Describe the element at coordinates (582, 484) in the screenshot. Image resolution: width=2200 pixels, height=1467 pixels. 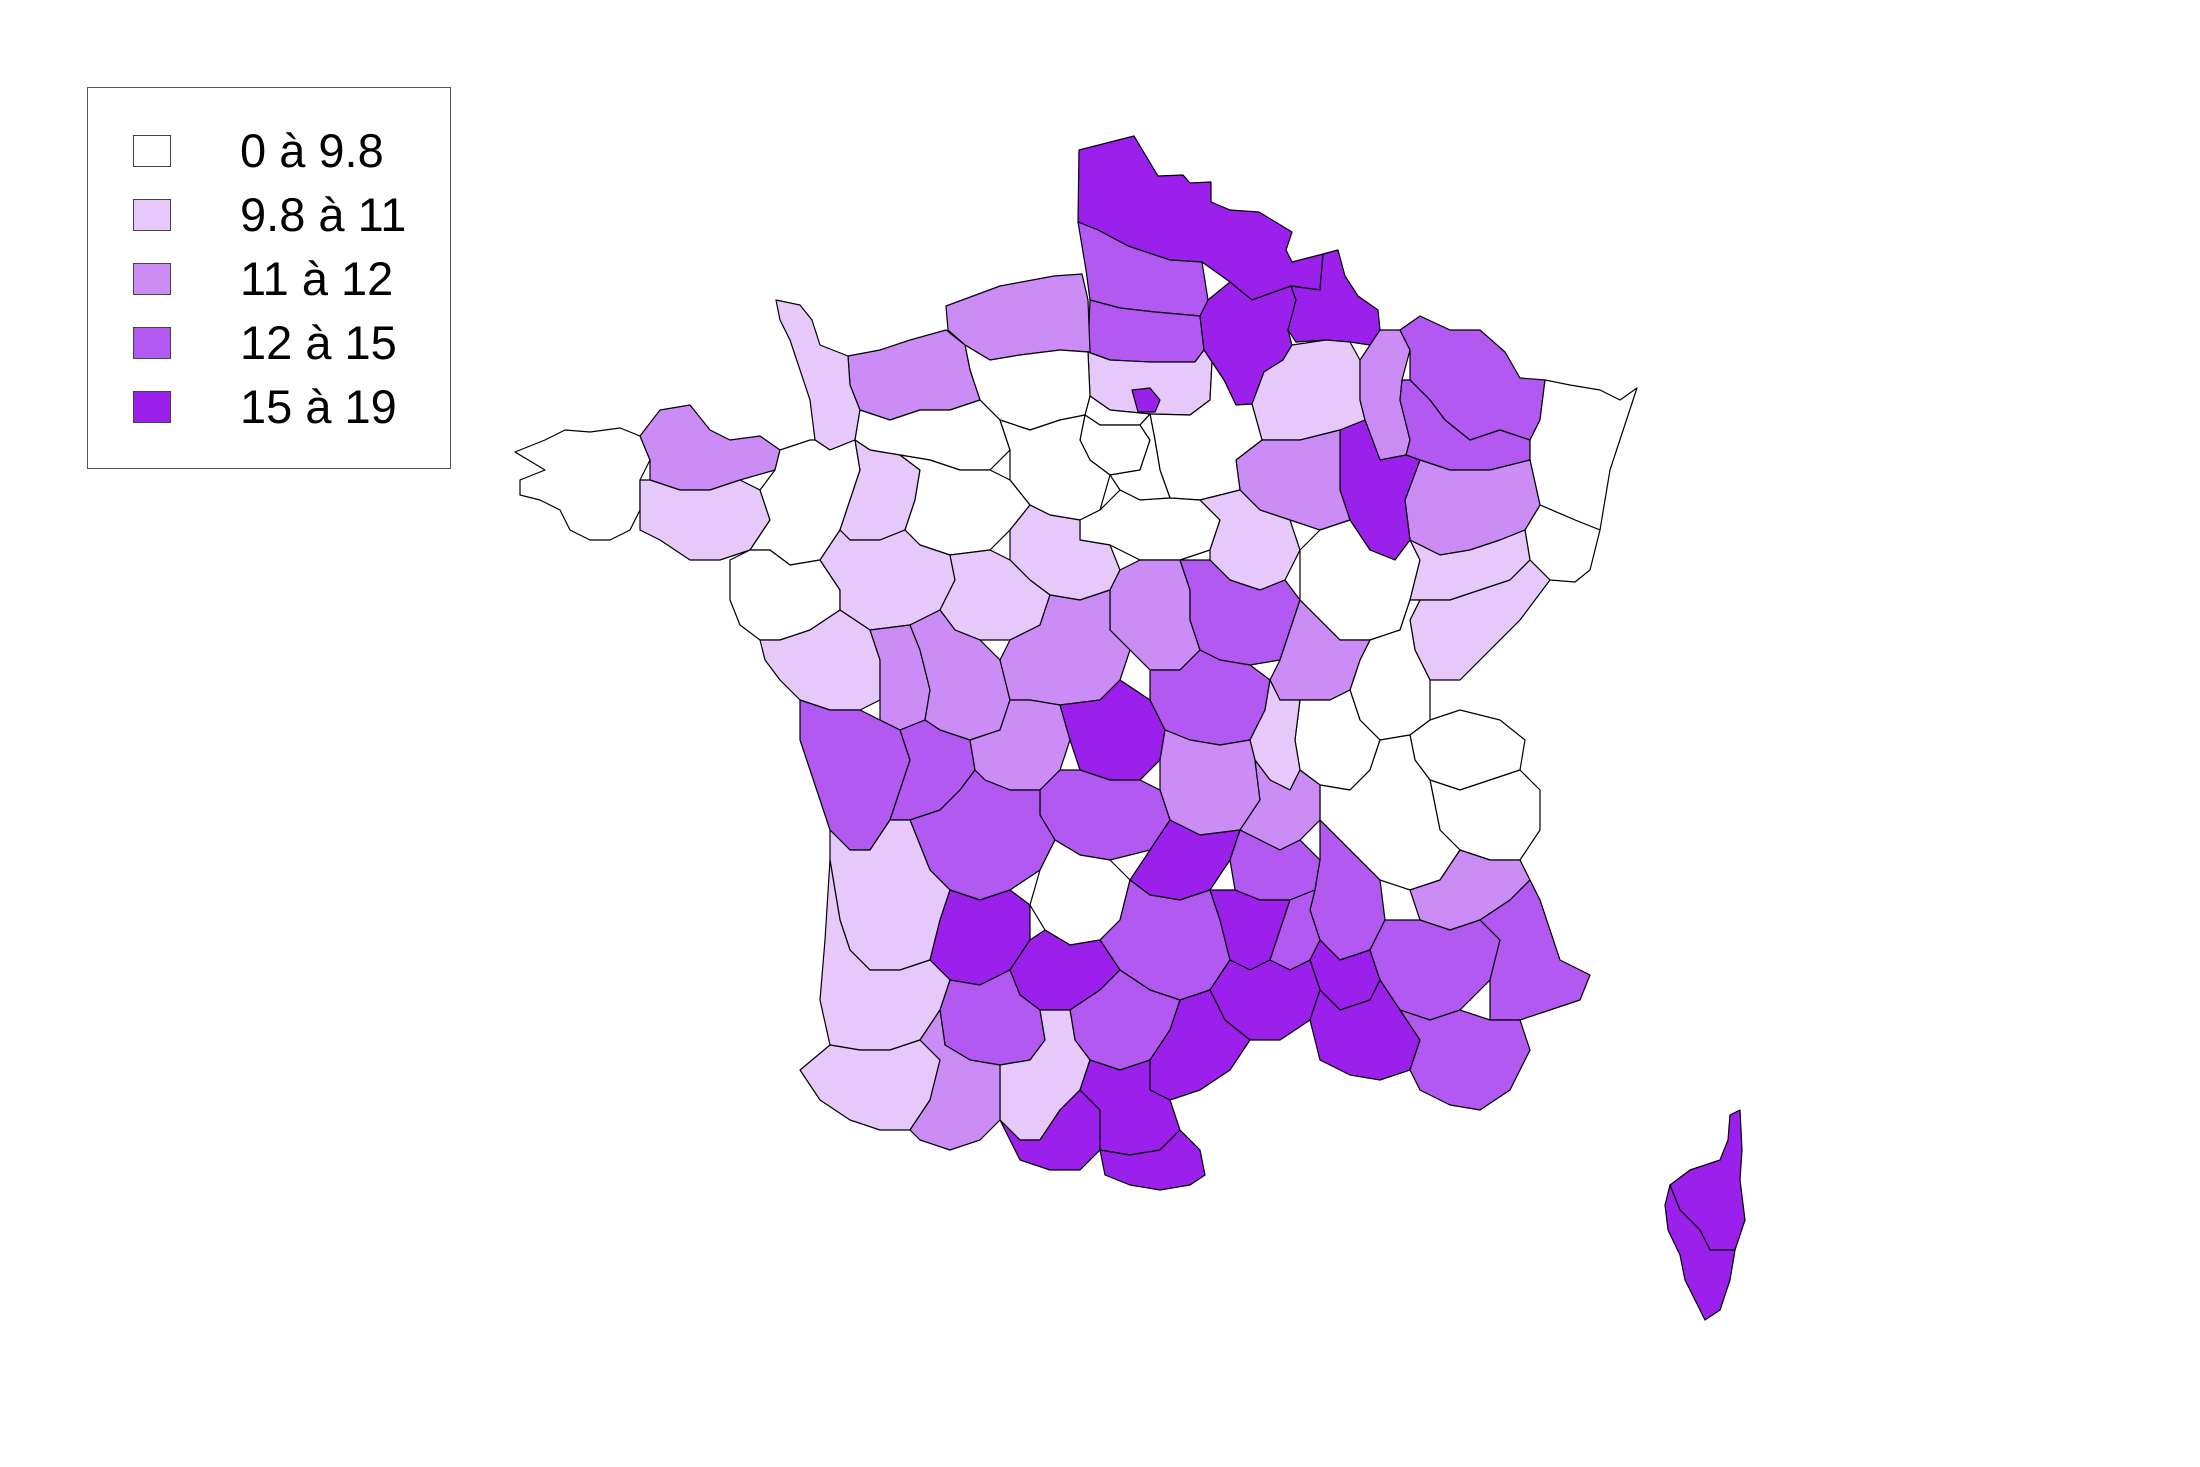
I see `dept-finistere` at that location.